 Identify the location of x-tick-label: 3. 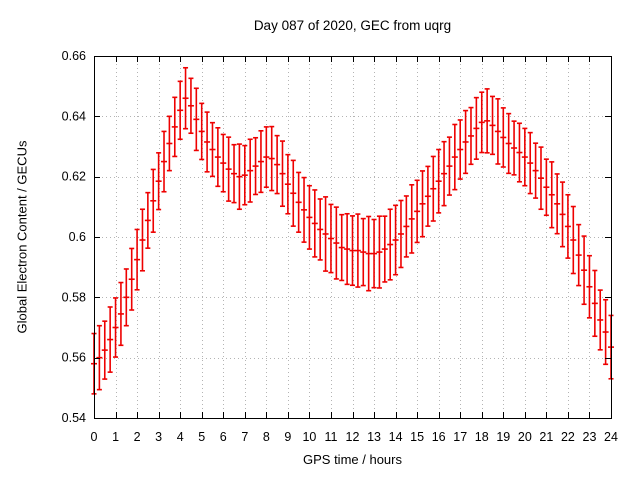
(158, 437).